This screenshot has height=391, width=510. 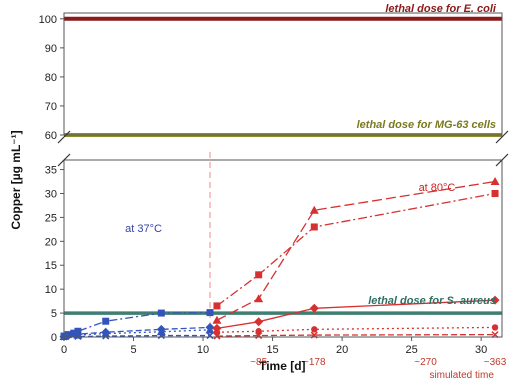 What do you see at coordinates (64, 350) in the screenshot?
I see `x-tick-label: 0` at bounding box center [64, 350].